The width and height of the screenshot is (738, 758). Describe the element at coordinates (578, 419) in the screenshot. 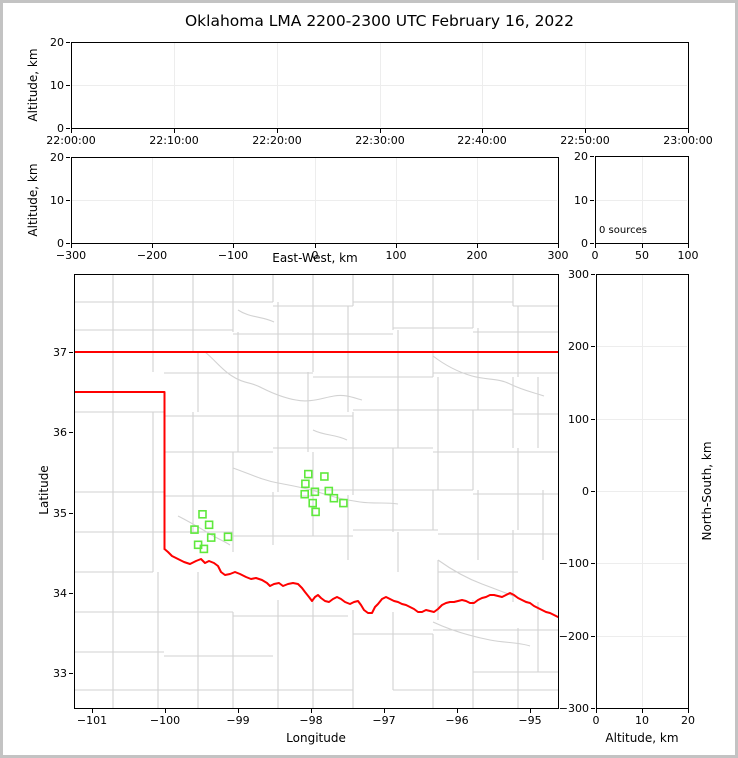

I see `y-tick-label: 100` at that location.